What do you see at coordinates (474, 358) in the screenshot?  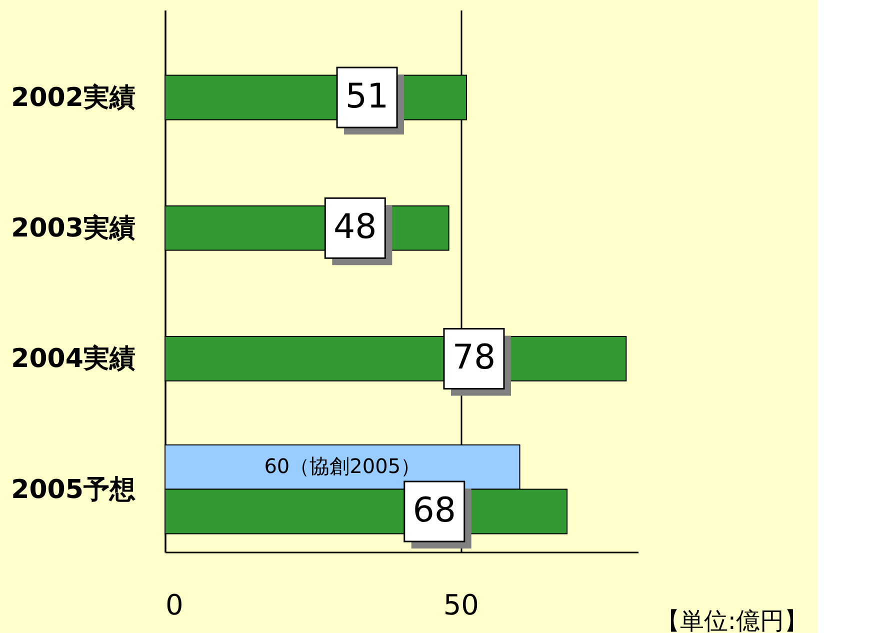 I see `data-label: 78` at bounding box center [474, 358].